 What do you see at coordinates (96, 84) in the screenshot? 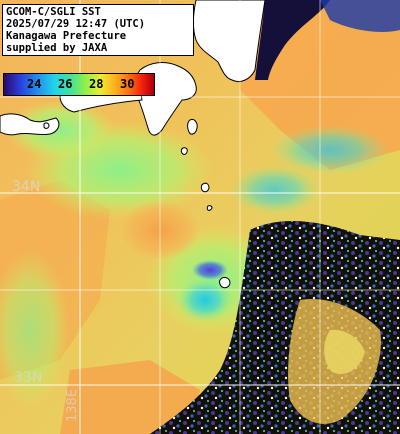
I see `scale-label-28: 28` at bounding box center [96, 84].